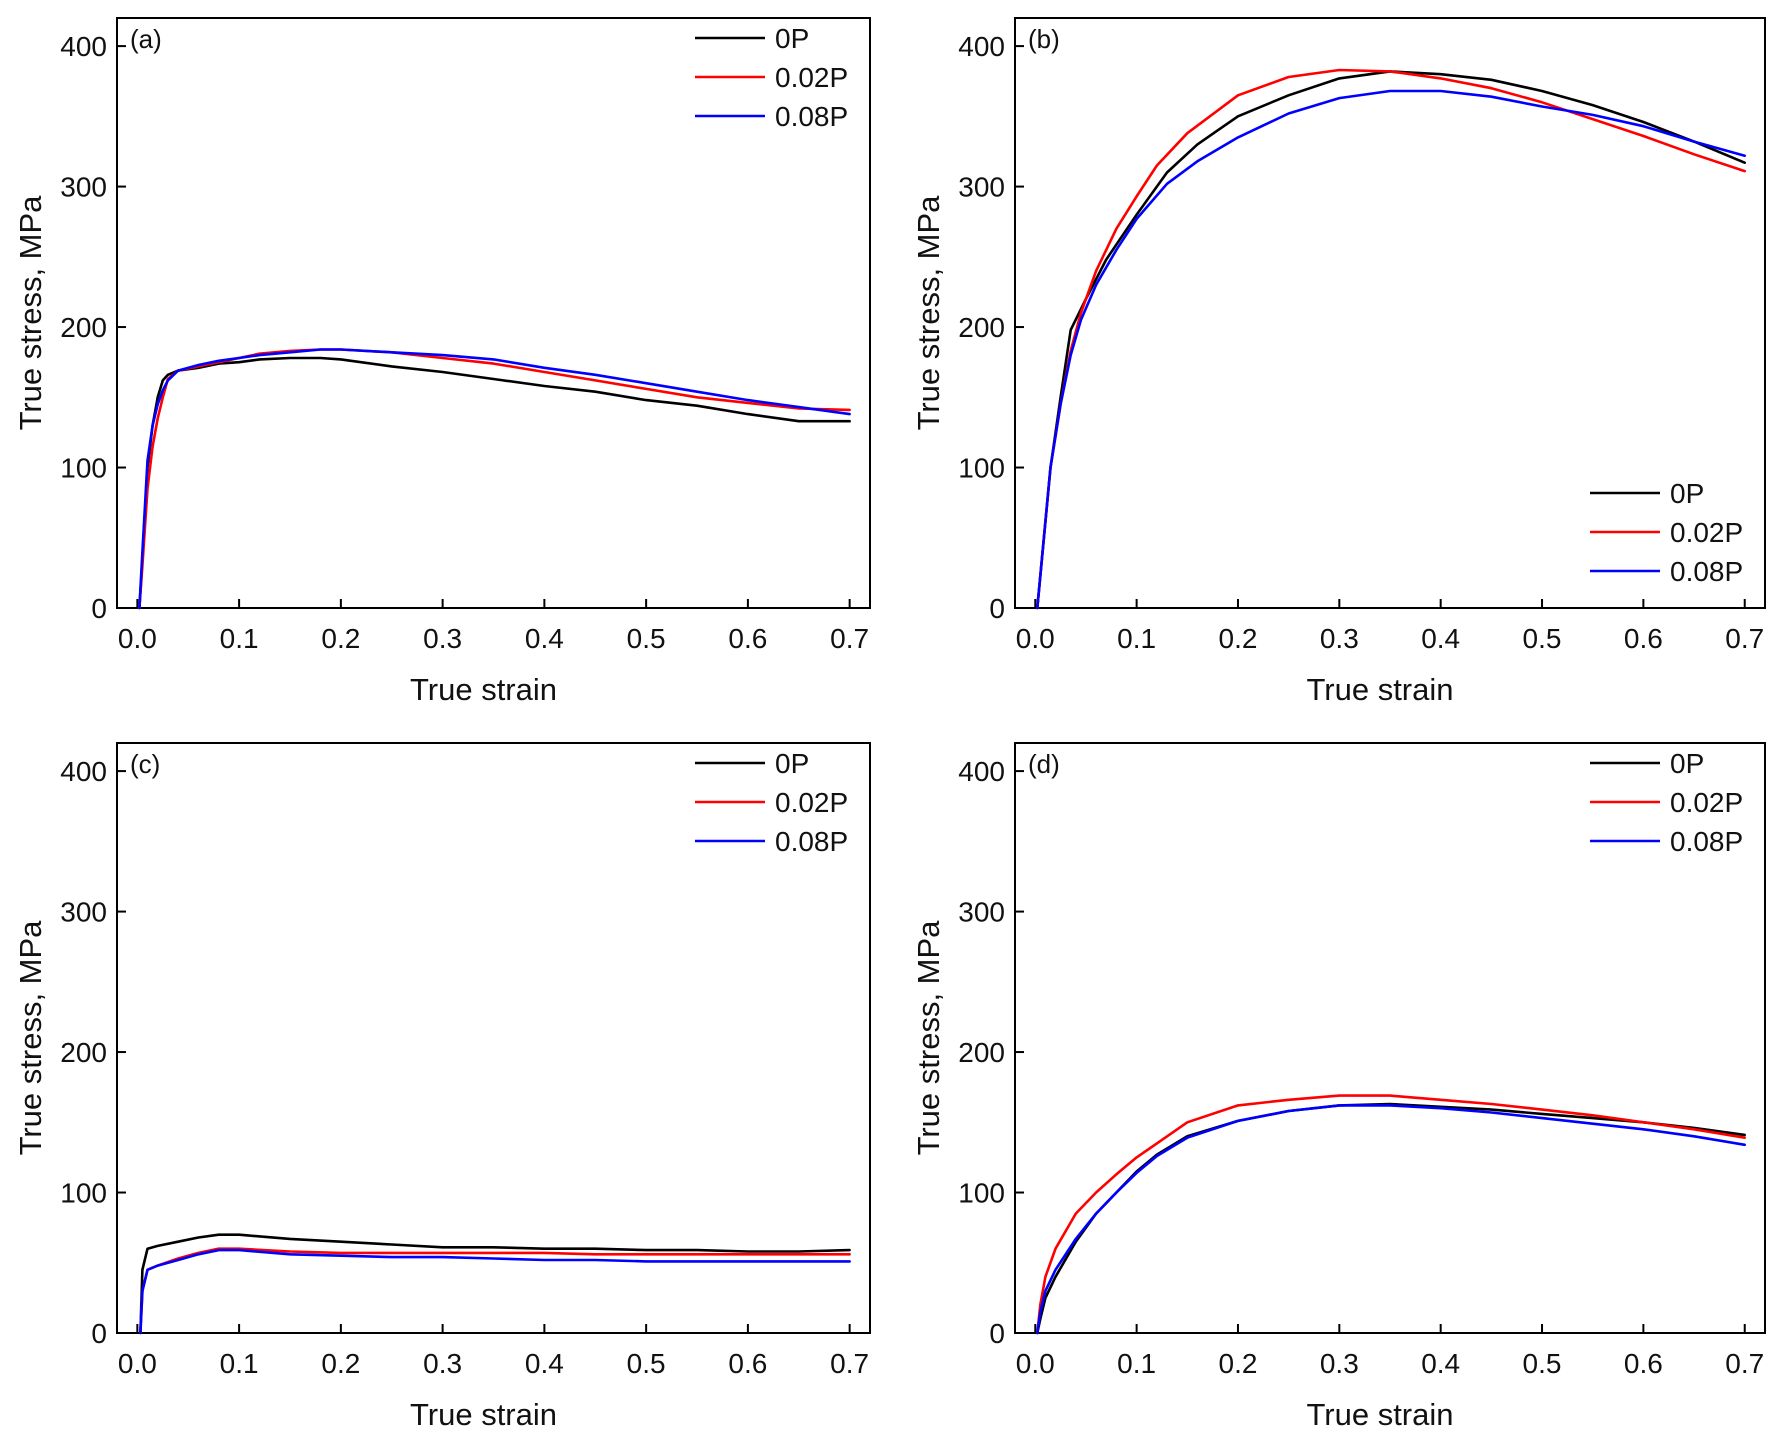 This screenshot has width=1772, height=1454. What do you see at coordinates (145, 764) in the screenshot?
I see `panel-label: (c)` at bounding box center [145, 764].